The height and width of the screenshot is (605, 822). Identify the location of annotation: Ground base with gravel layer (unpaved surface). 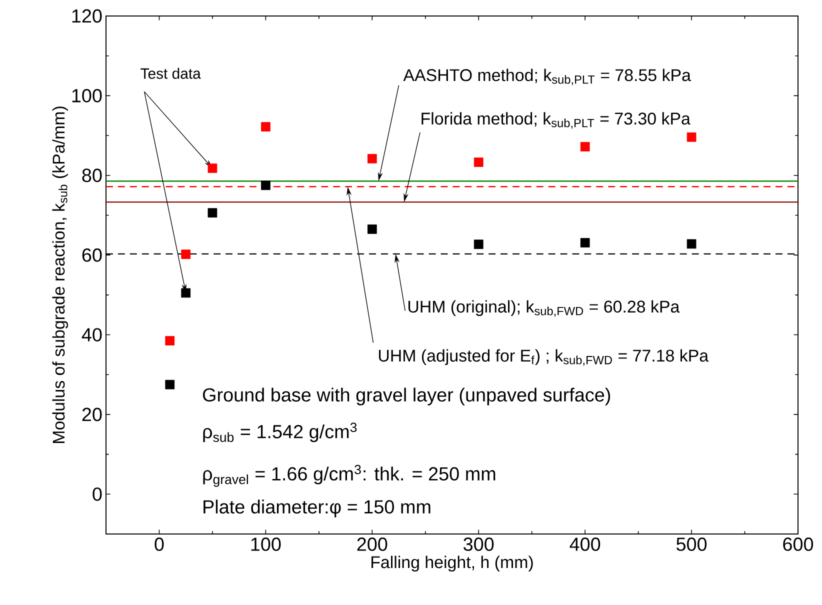
(406, 397).